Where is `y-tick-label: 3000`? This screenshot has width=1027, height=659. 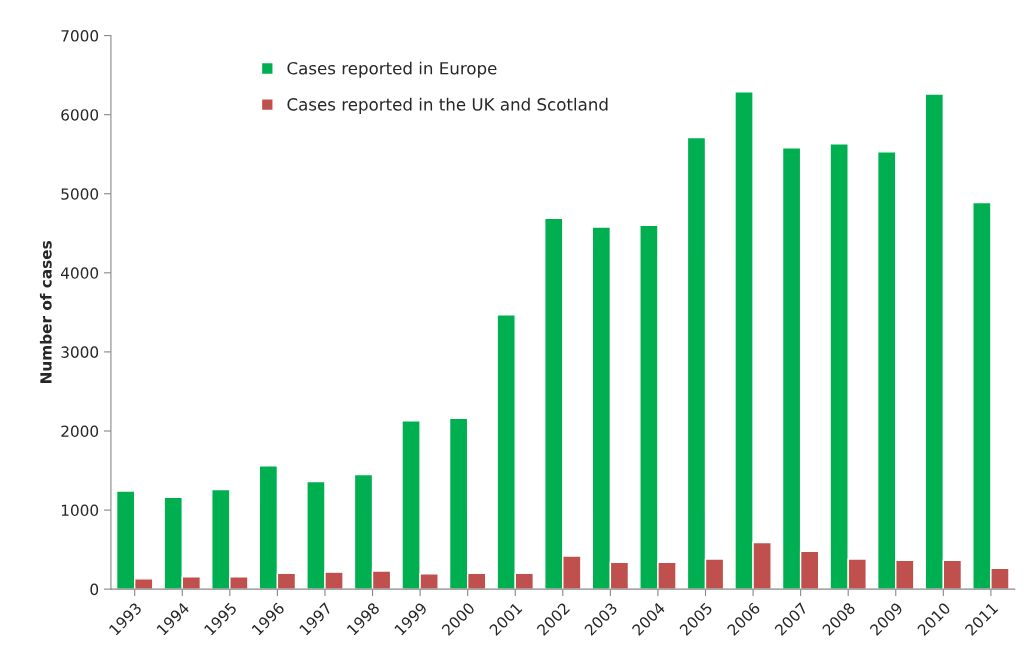
y-tick-label: 3000 is located at coordinates (80, 352).